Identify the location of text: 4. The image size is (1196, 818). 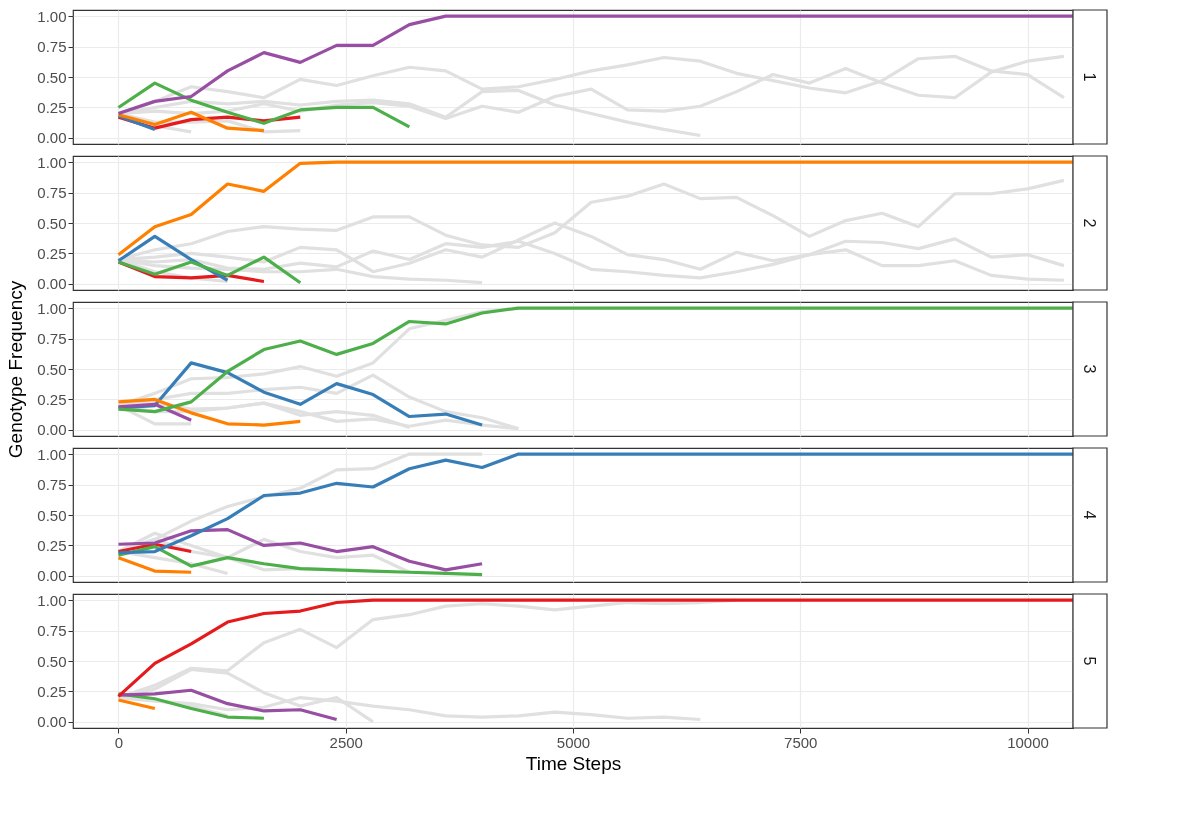
(1089, 515).